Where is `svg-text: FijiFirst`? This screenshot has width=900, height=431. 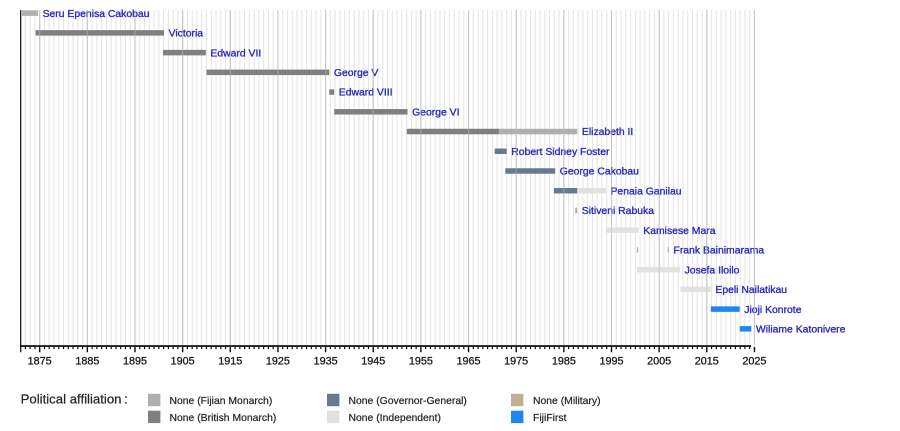
svg-text: FijiFirst is located at coordinates (550, 418).